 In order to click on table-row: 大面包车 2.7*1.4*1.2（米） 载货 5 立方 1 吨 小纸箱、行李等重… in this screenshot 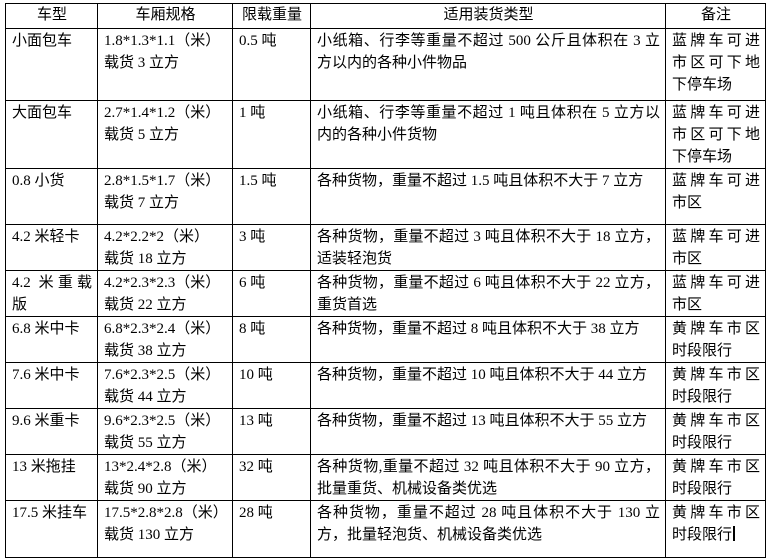, I will do `click(385, 134)`.